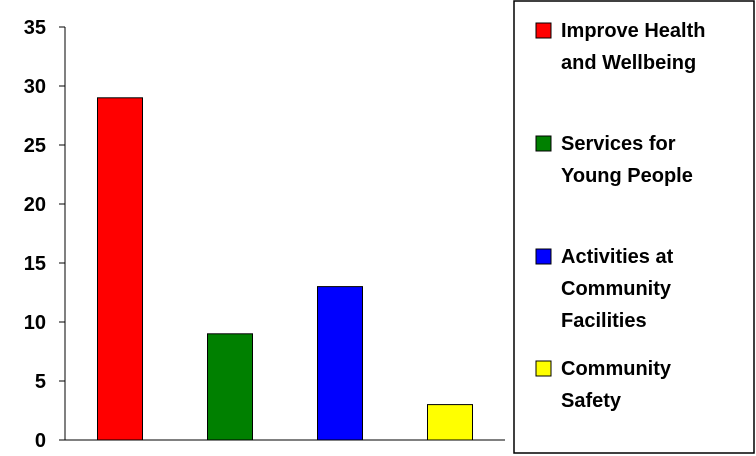 The image size is (756, 456). Describe the element at coordinates (40, 441) in the screenshot. I see `y-tick-label: 0` at that location.